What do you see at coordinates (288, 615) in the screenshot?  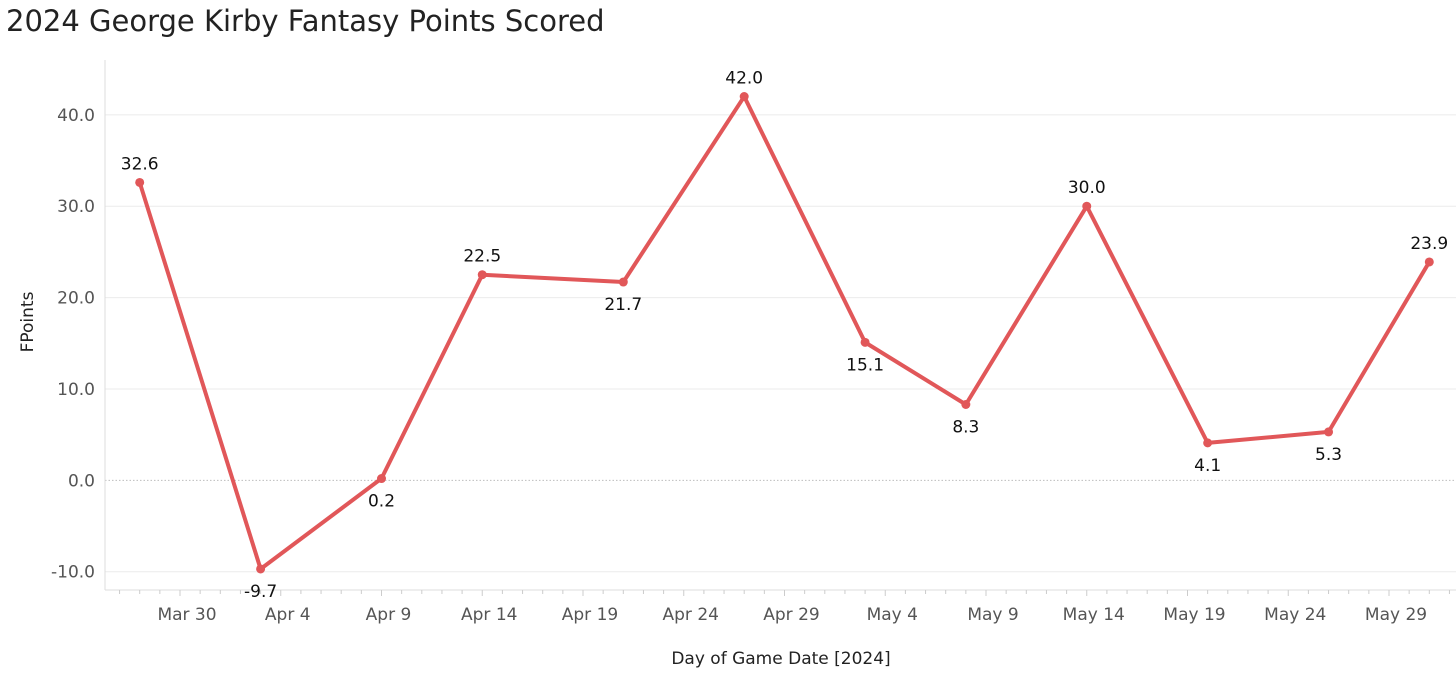 I see `x-tick-label: Apr 4` at bounding box center [288, 615].